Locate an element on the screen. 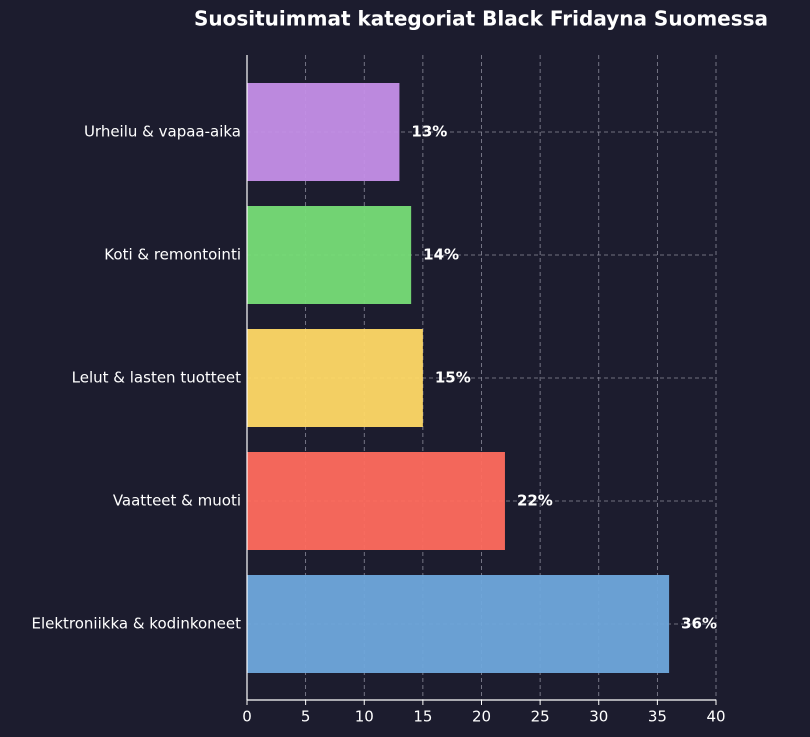 The width and height of the screenshot is (810, 737). y-tick-label: Urheilu & vapaa-aika is located at coordinates (162, 132).